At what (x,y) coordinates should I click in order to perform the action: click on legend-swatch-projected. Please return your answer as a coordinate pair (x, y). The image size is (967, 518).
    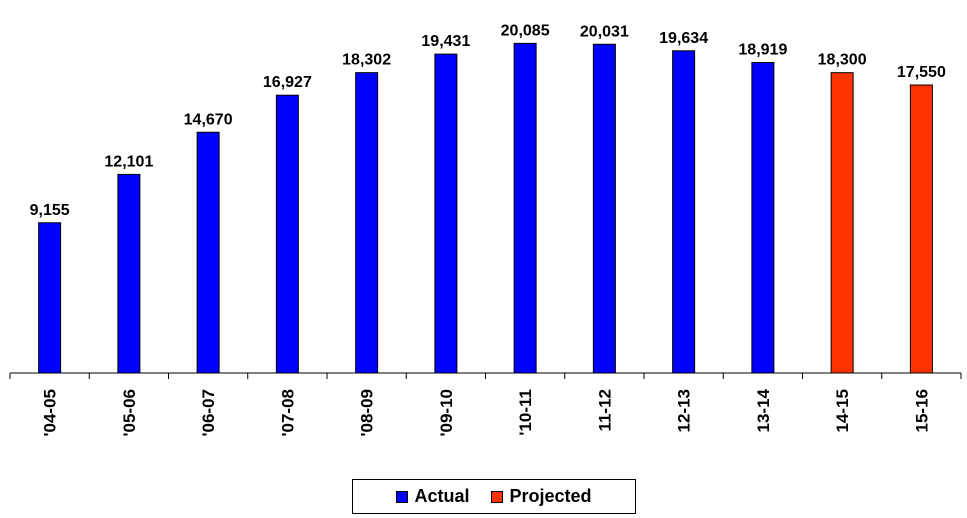
    Looking at the image, I should click on (497, 496).